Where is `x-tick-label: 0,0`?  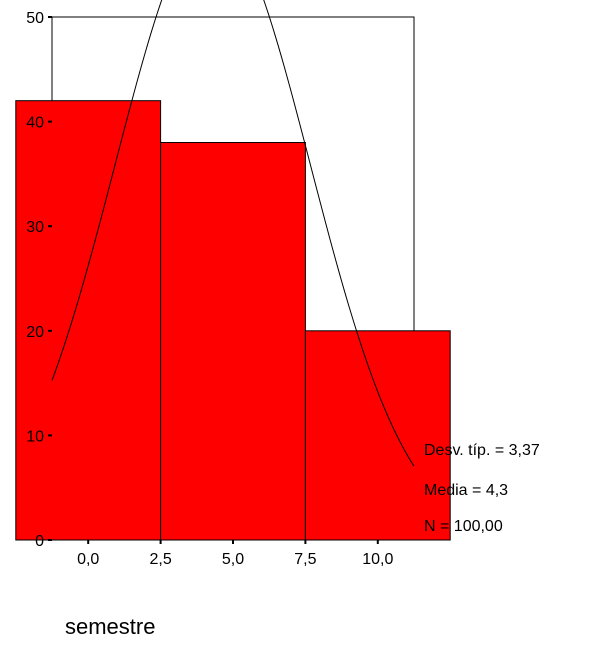
x-tick-label: 0,0 is located at coordinates (88, 559).